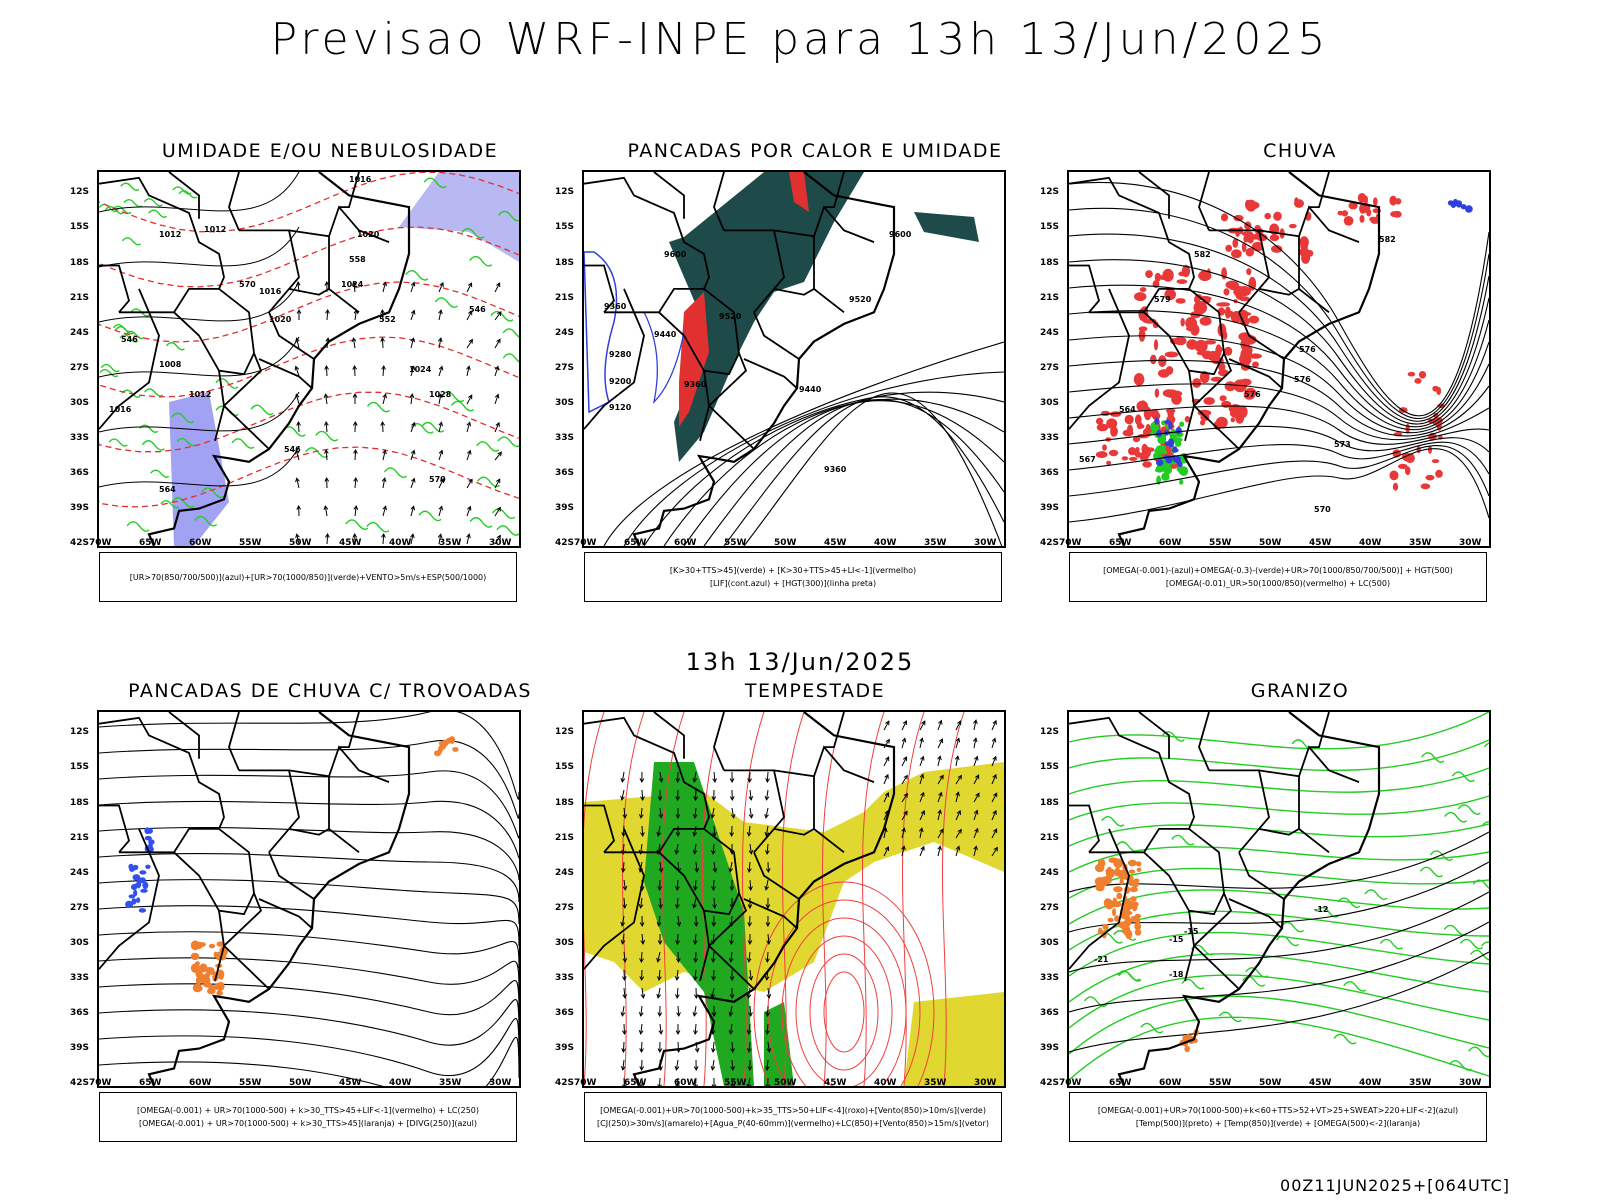  I want to click on p1-contour-label: 1012, so click(170, 234).